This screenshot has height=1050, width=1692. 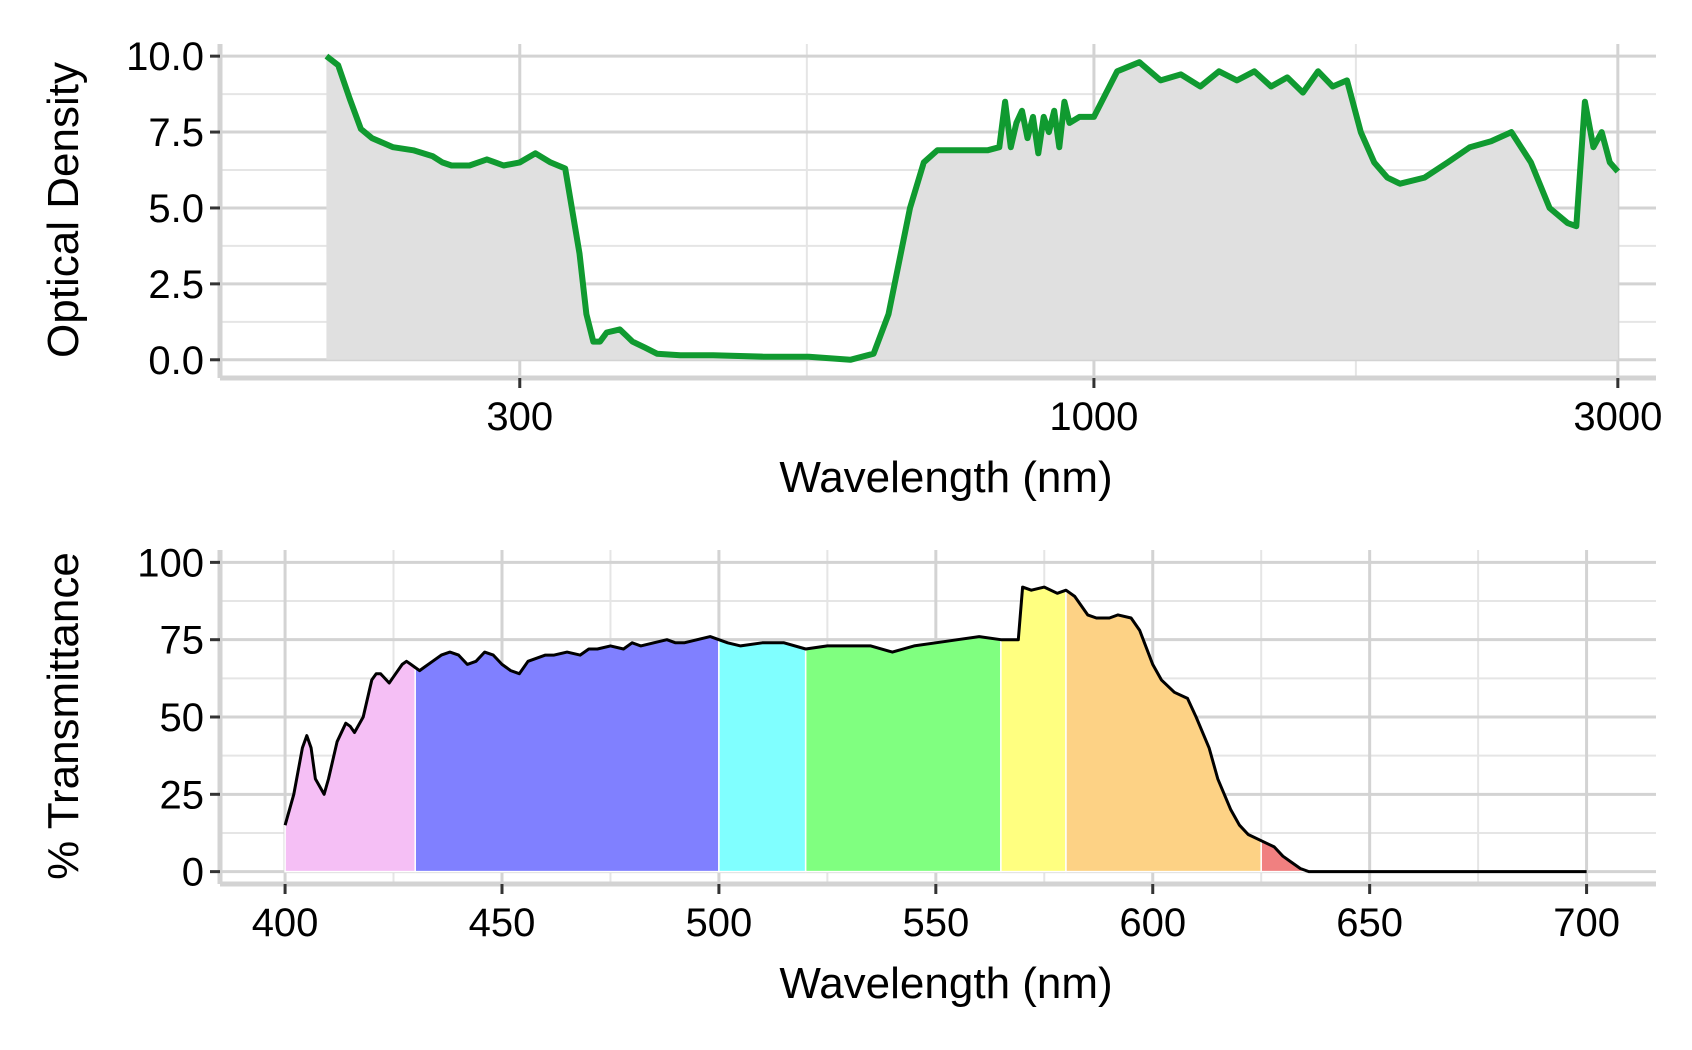 I want to click on transmittance-x-tick-label: 550, so click(x=935, y=923).